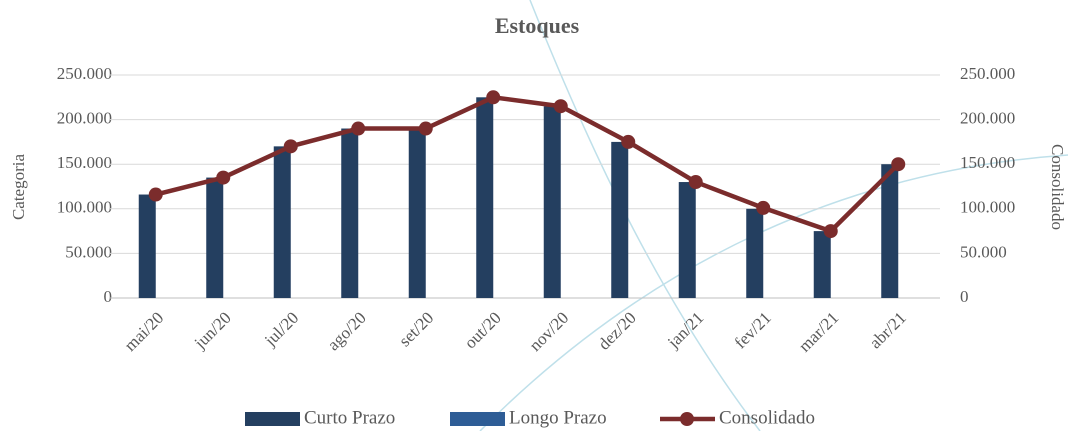  What do you see at coordinates (483, 330) in the screenshot?
I see `x-tick-label: out/20` at bounding box center [483, 330].